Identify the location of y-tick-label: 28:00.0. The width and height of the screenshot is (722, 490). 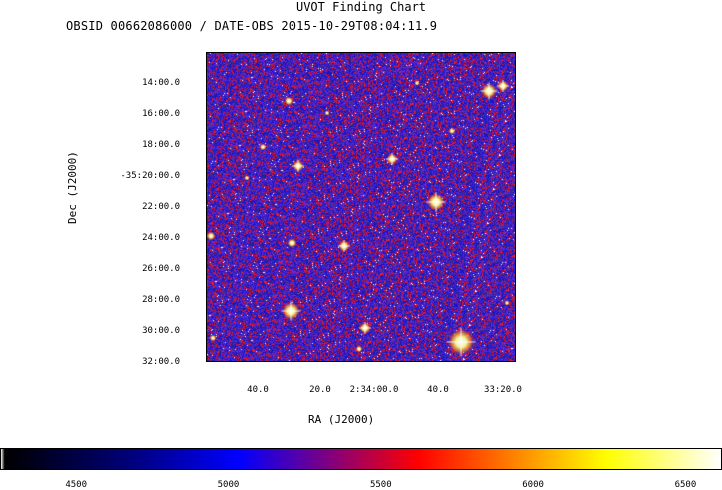
(161, 300).